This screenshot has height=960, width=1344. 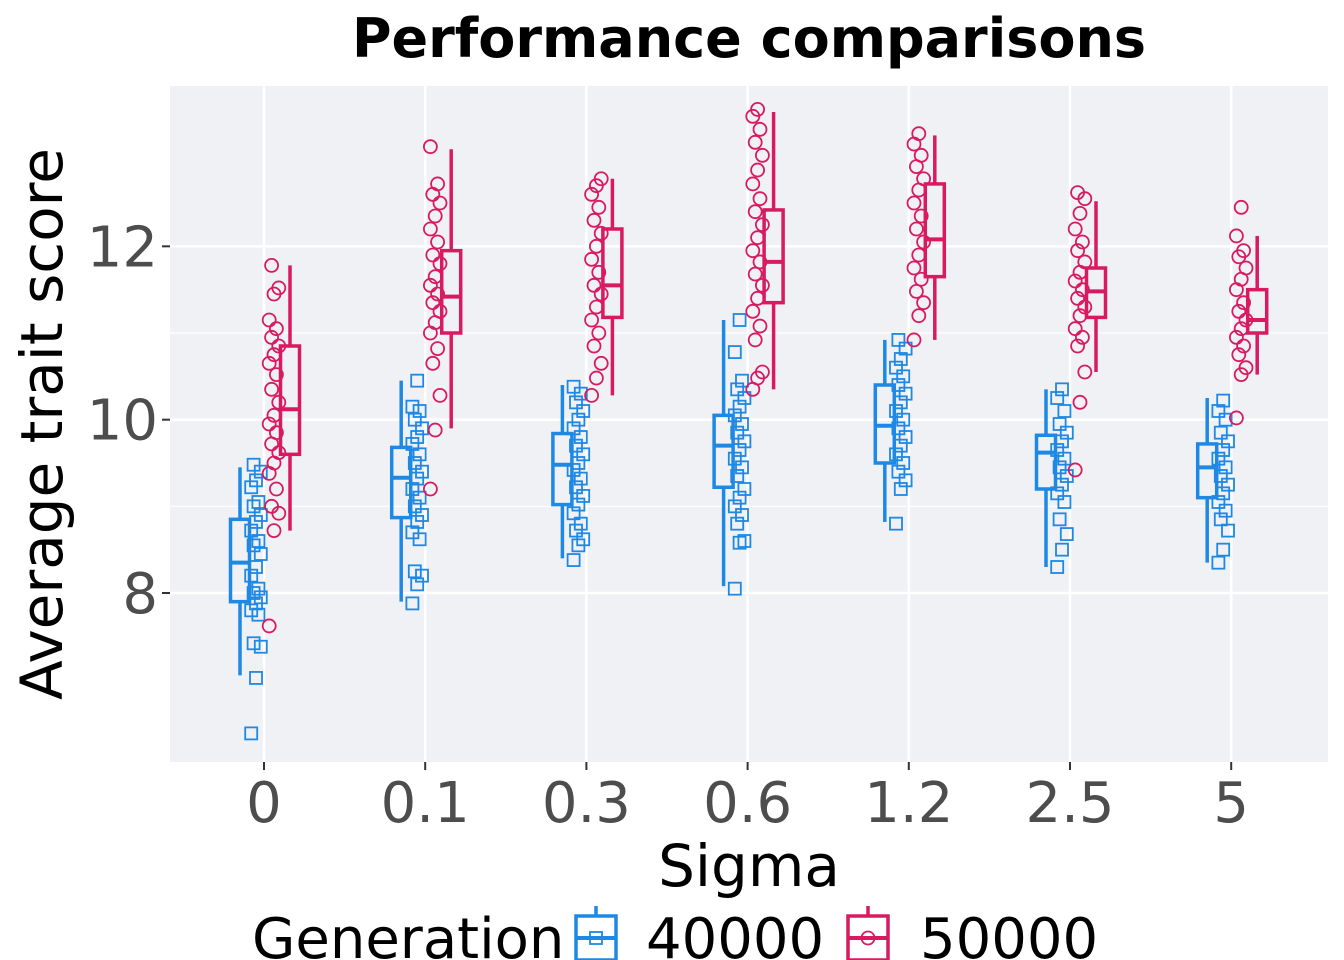 I want to click on legend-title: Generation, so click(x=408, y=933).